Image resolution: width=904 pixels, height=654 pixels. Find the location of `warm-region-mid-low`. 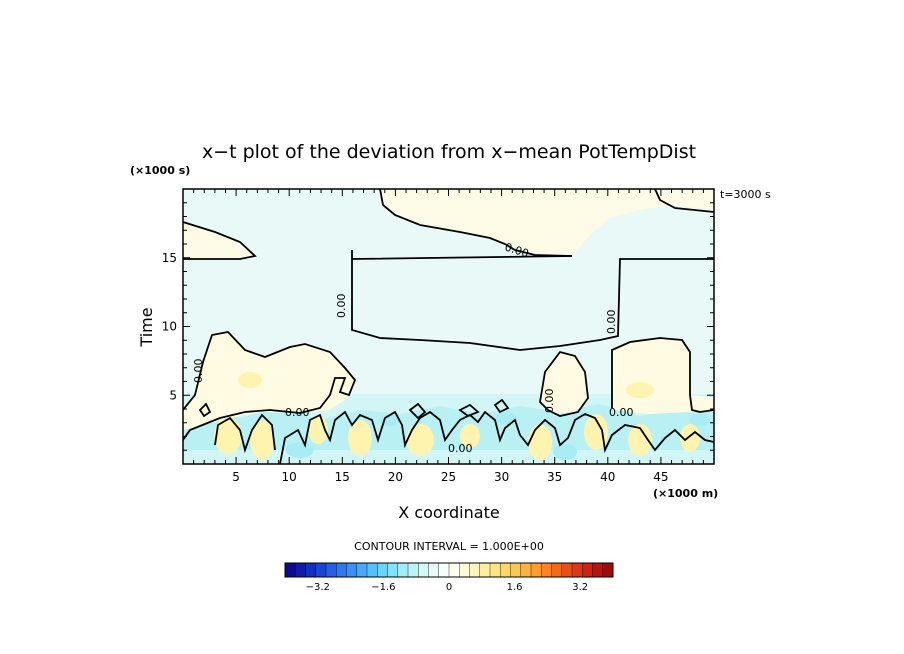

warm-region-mid-low is located at coordinates (564, 383).